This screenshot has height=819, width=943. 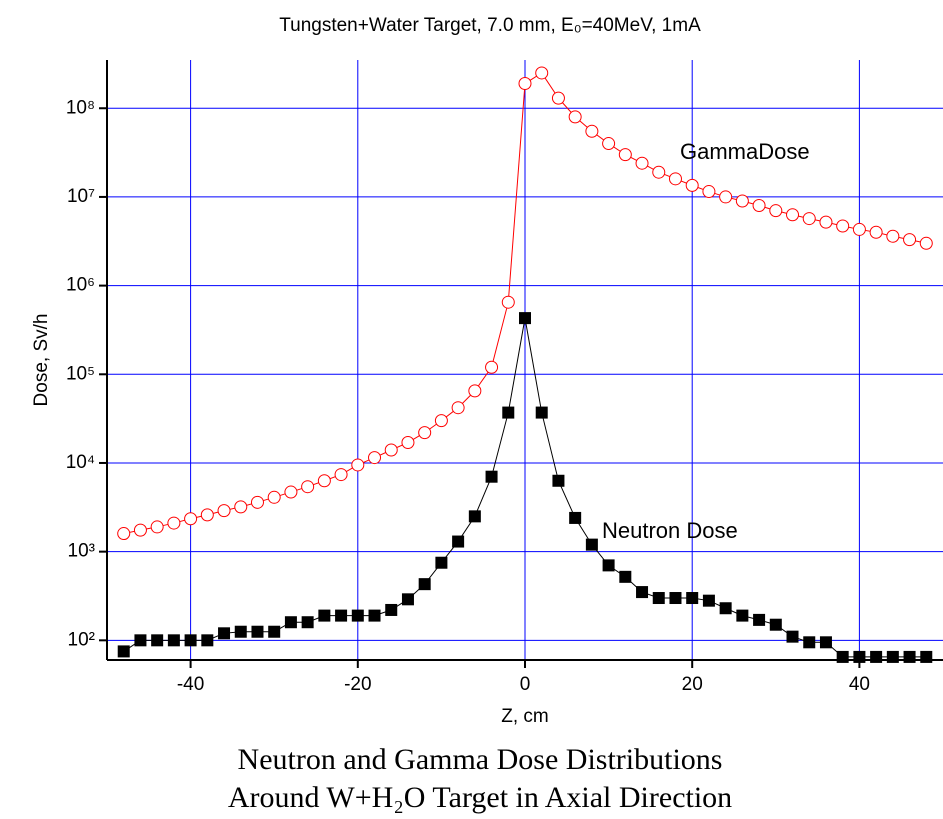 I want to click on x-axis-label: Z, cm, so click(x=525, y=716).